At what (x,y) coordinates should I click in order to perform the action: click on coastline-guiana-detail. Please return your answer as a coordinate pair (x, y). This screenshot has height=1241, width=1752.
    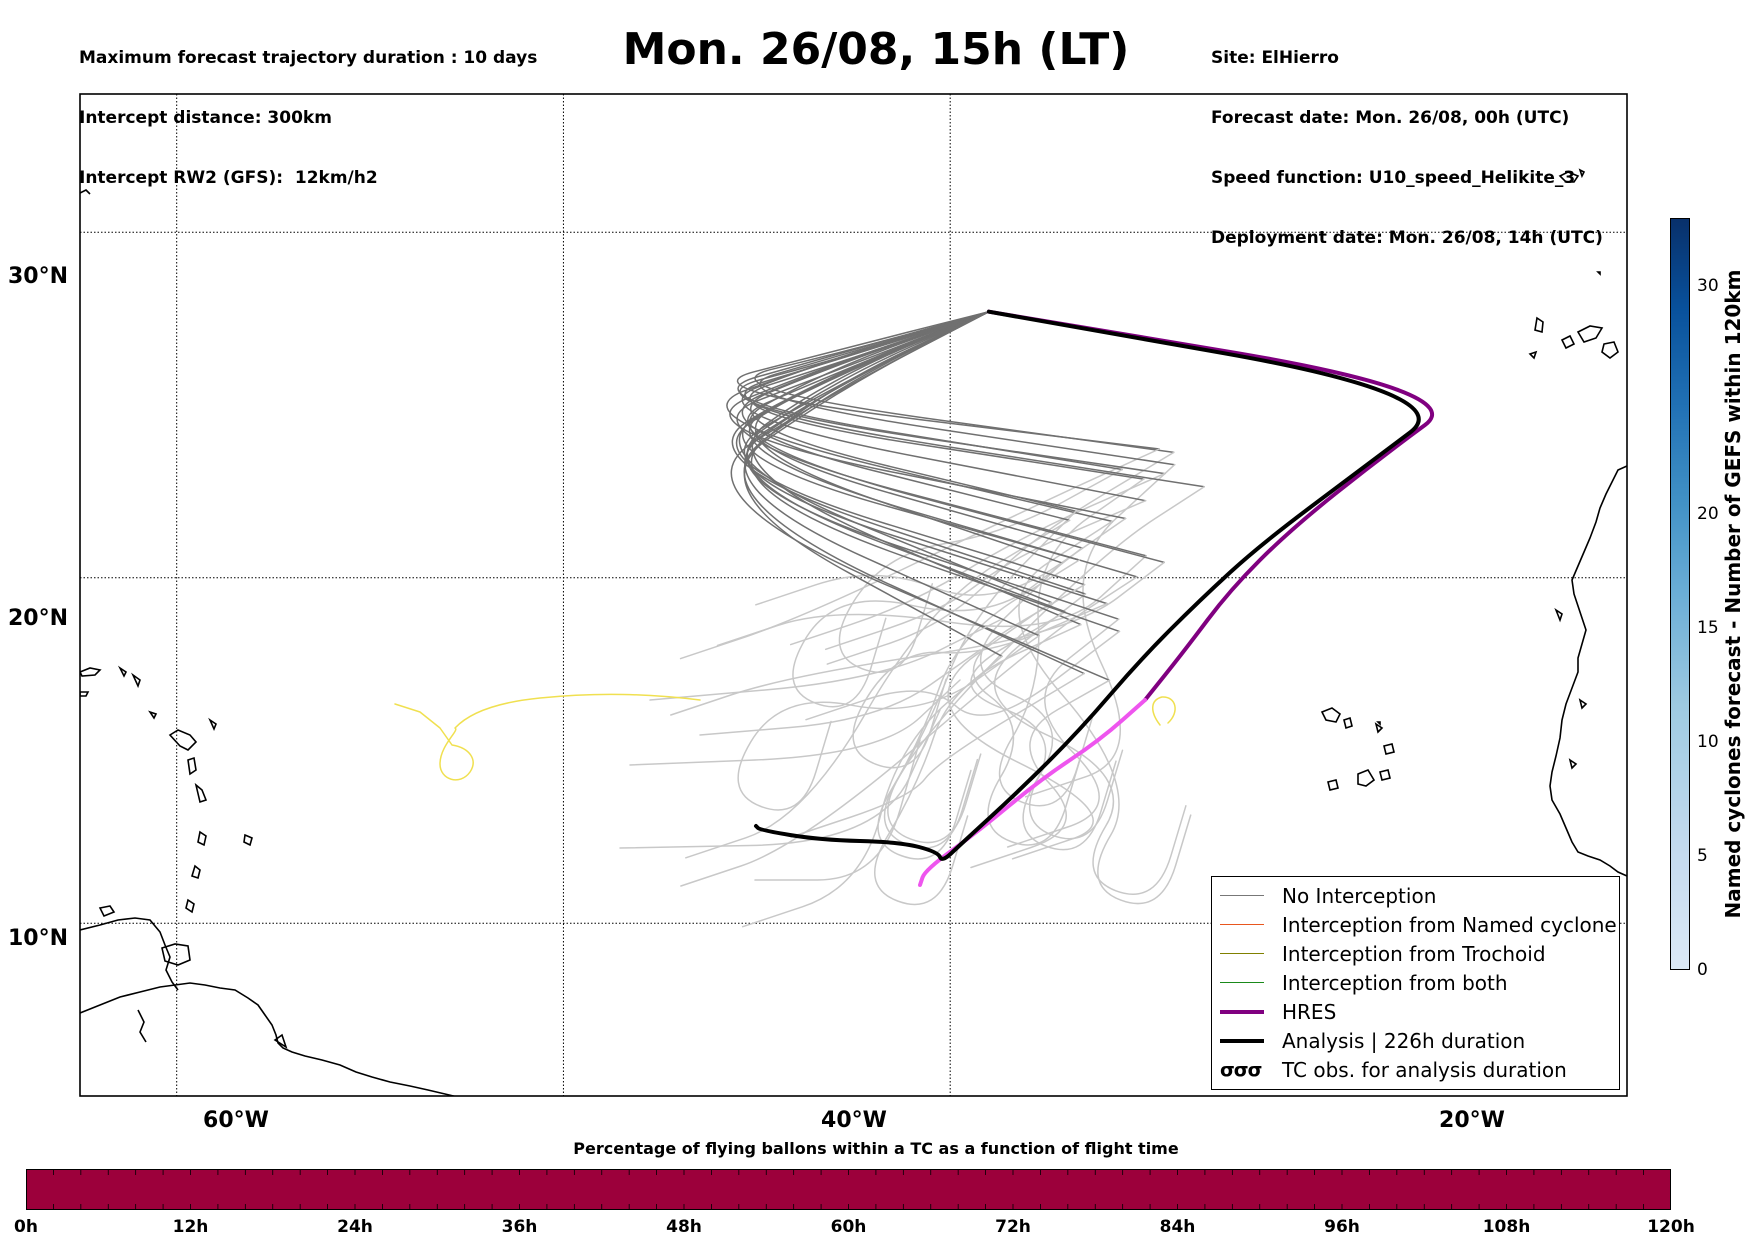
    Looking at the image, I should click on (142, 1026).